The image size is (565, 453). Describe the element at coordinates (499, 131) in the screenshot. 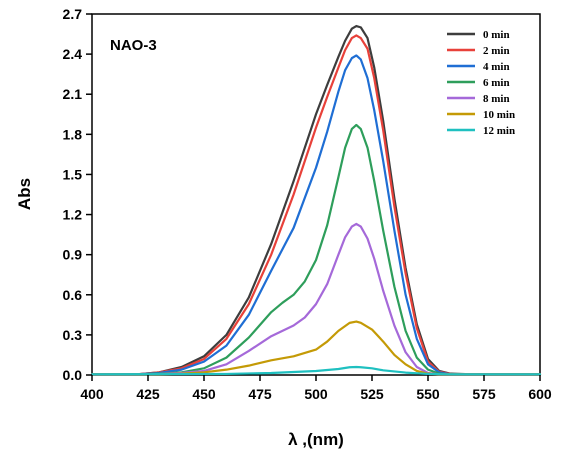

I see `legend-label: 12 min` at that location.